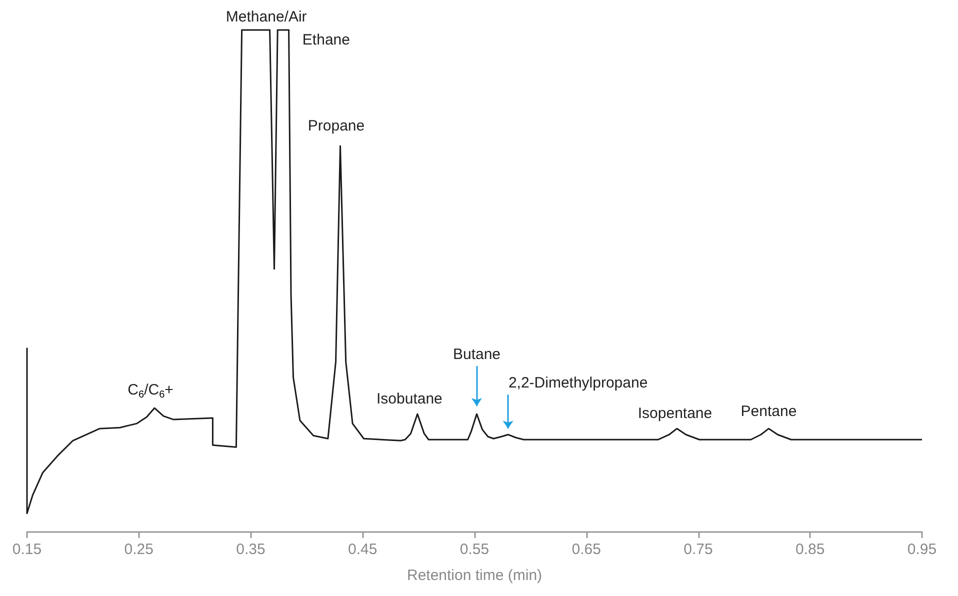  What do you see at coordinates (326, 40) in the screenshot?
I see `annotation: Ethane` at bounding box center [326, 40].